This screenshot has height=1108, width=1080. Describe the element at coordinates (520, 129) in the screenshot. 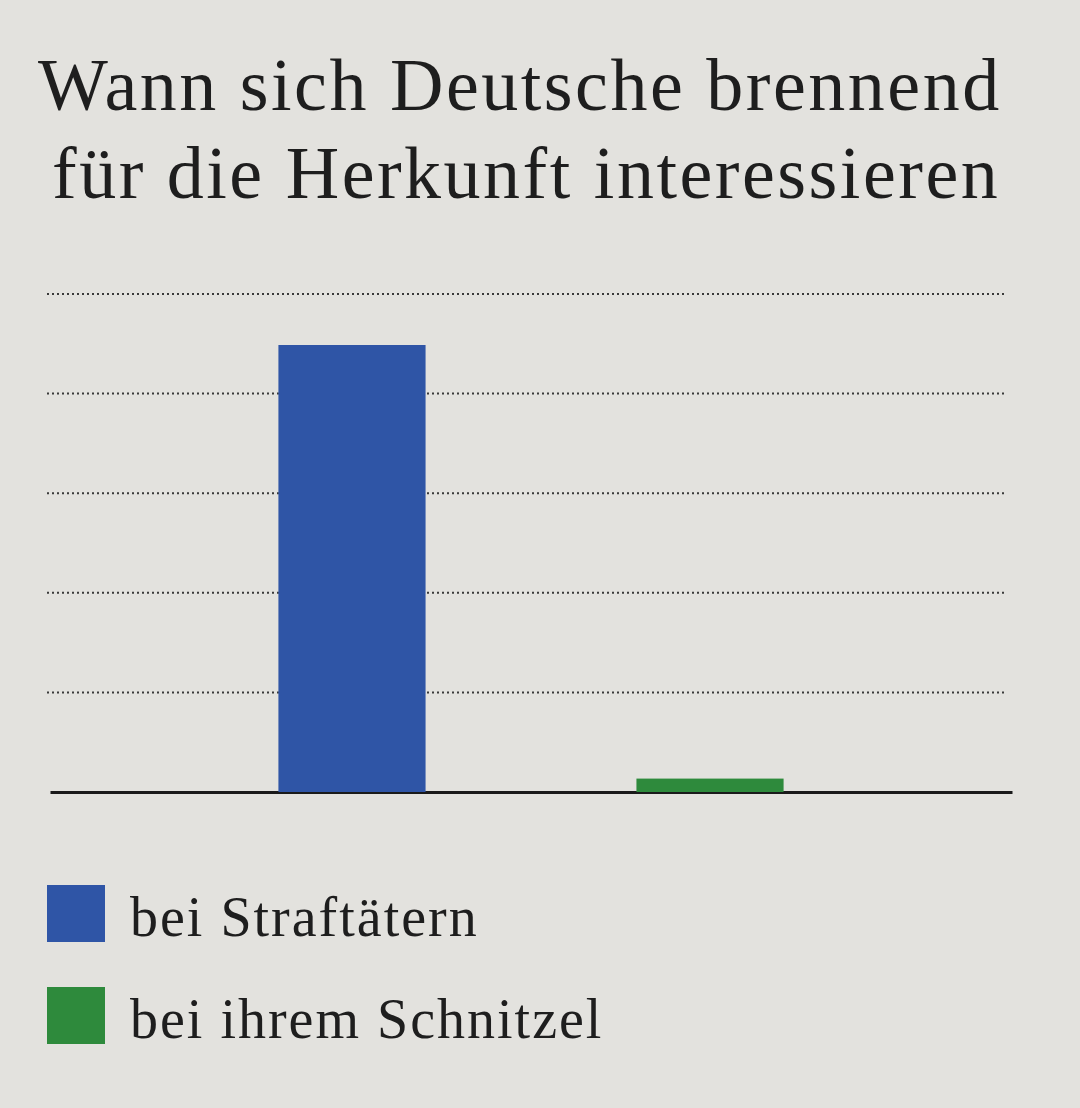

I see `chart-title: Wann sich Deutsche brennend für die Herkunft interessieren` at that location.